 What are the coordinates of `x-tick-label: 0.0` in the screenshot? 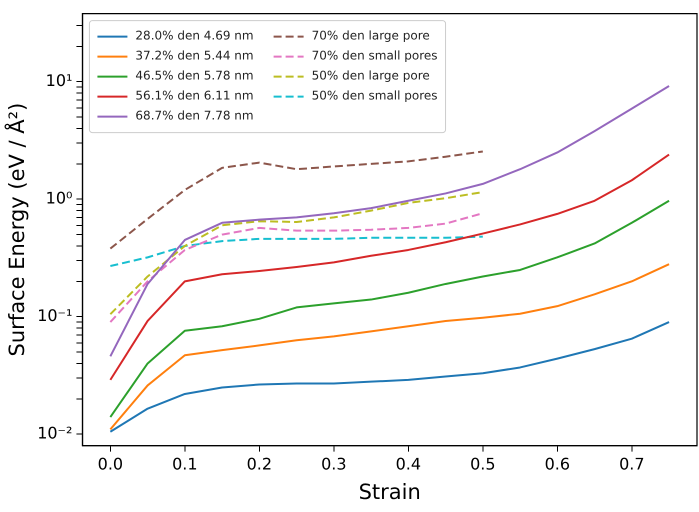 It's located at (111, 464).